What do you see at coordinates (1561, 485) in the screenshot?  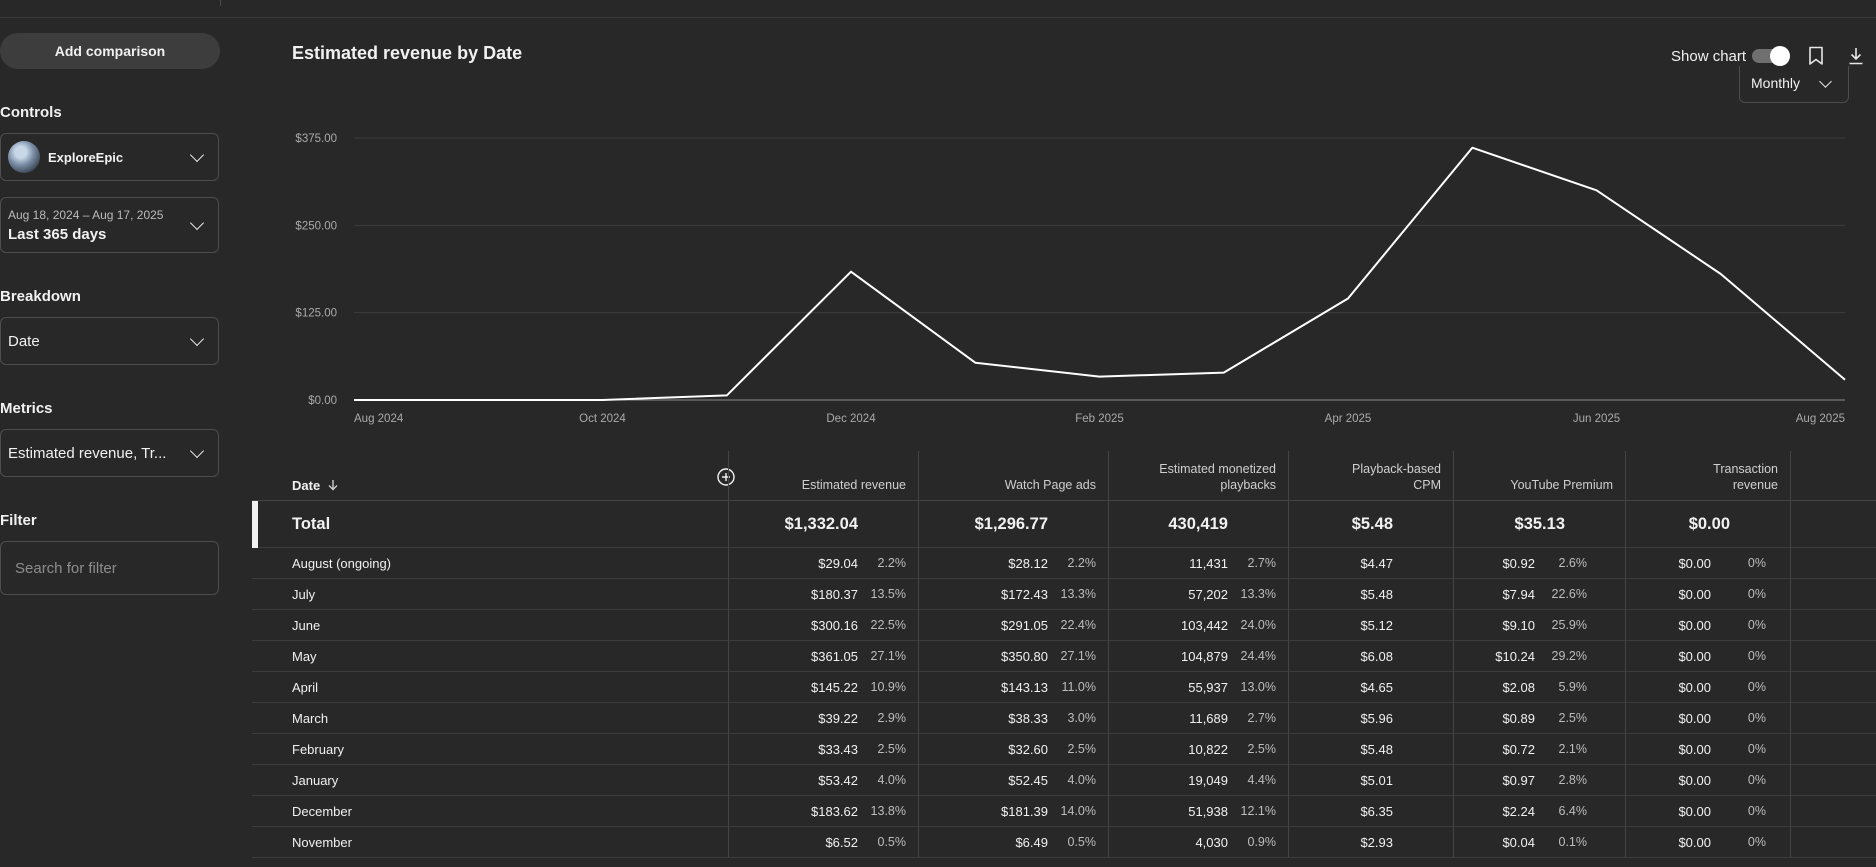 I see `column-header-youtube-premium: YouTube Premium` at bounding box center [1561, 485].